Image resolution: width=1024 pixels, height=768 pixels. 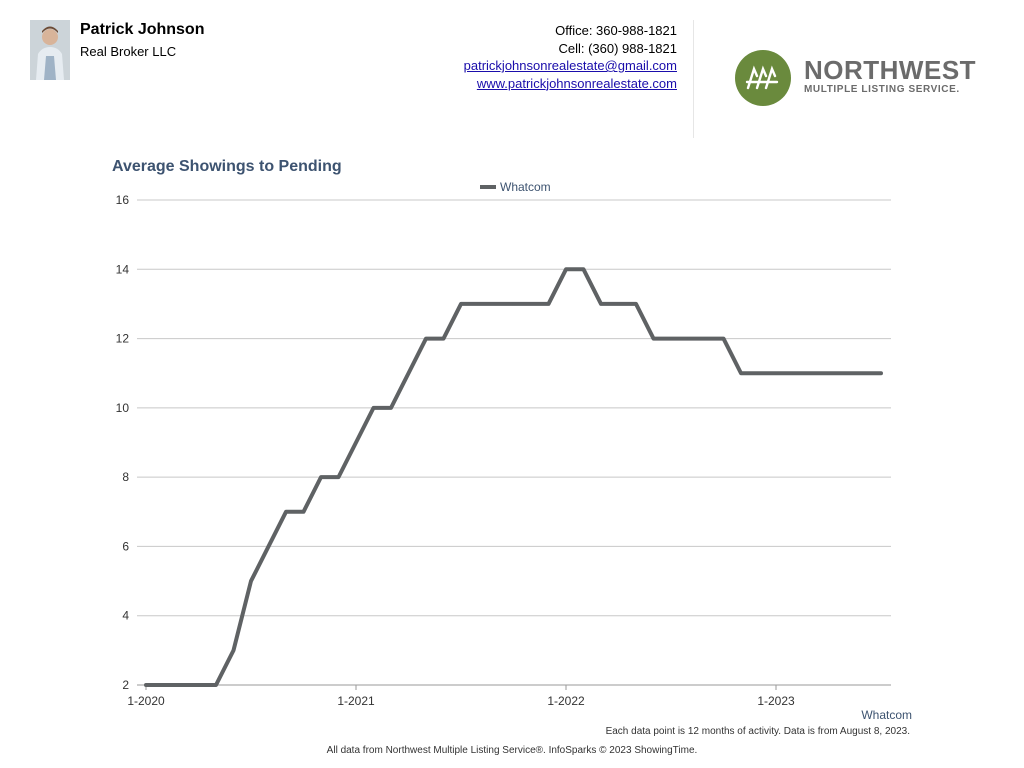 I want to click on agent-photo-image, so click(x=50, y=50).